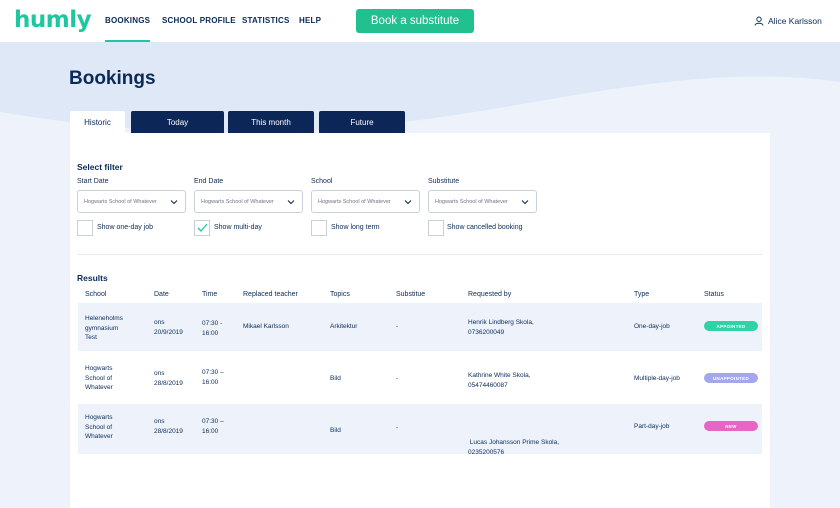 This screenshot has height=508, width=840. I want to click on user-name: Alice Karlsson, so click(795, 21).